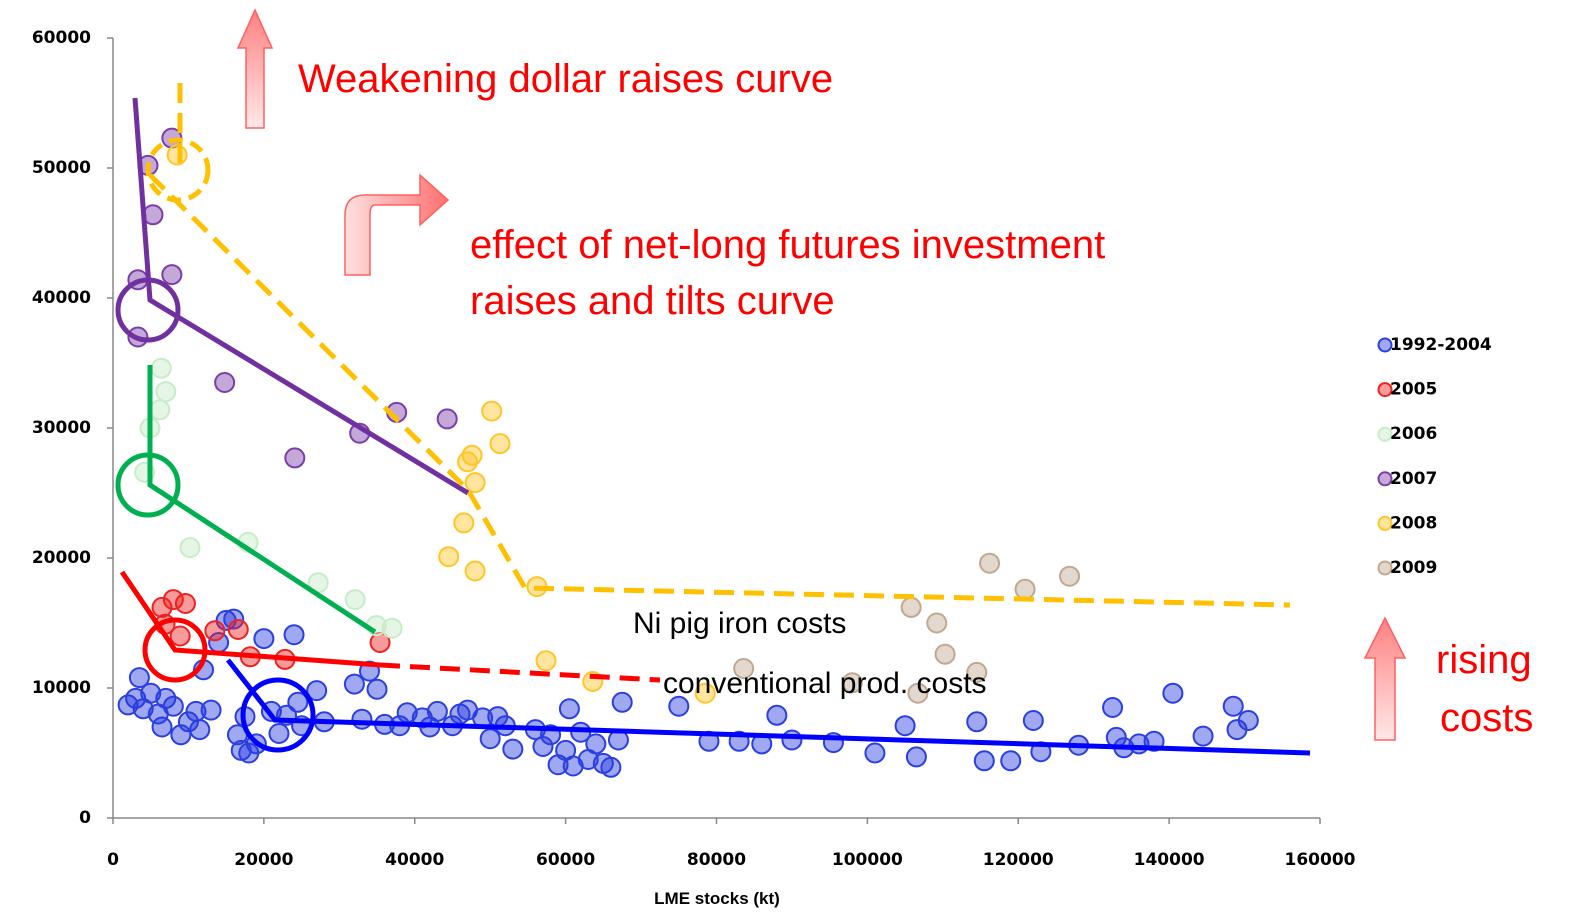 The width and height of the screenshot is (1580, 919). Describe the element at coordinates (414, 860) in the screenshot. I see `x-tick-label: 40000` at that location.